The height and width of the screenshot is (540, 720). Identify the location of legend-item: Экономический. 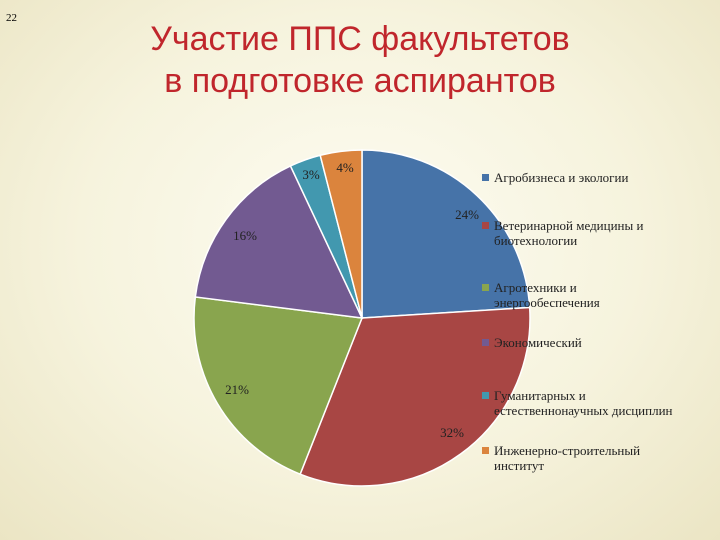
(582, 342).